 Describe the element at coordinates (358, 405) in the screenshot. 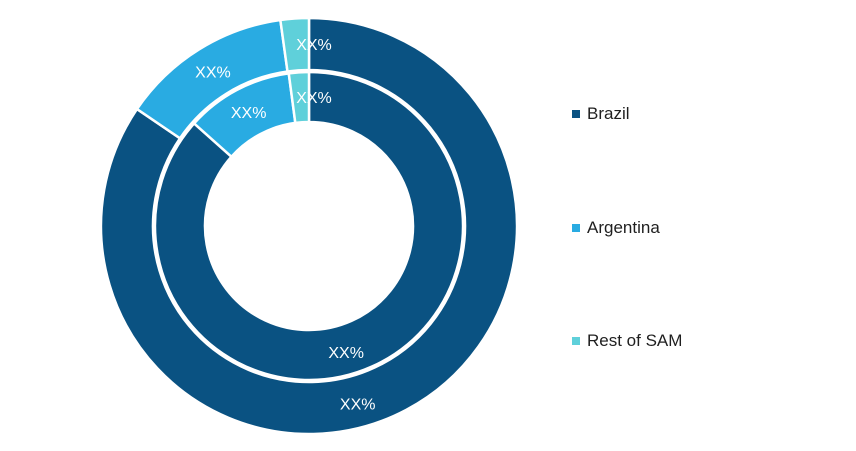

I see `outer-label-brazil: XX%` at that location.